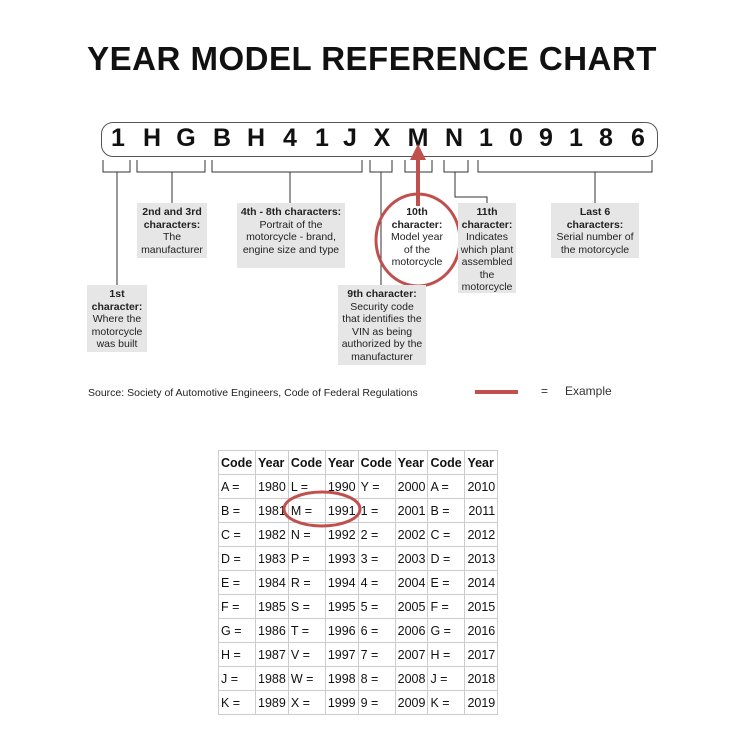 Image resolution: width=744 pixels, height=755 pixels. What do you see at coordinates (376, 558) in the screenshot?
I see `code-cell: 3 =` at bounding box center [376, 558].